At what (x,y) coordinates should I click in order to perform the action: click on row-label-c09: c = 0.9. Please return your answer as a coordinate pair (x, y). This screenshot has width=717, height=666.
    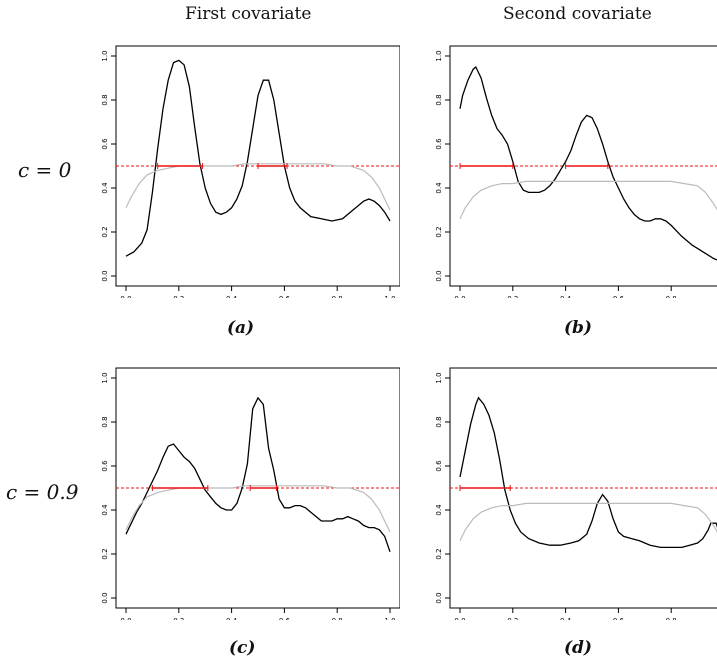
    Looking at the image, I should click on (42, 492).